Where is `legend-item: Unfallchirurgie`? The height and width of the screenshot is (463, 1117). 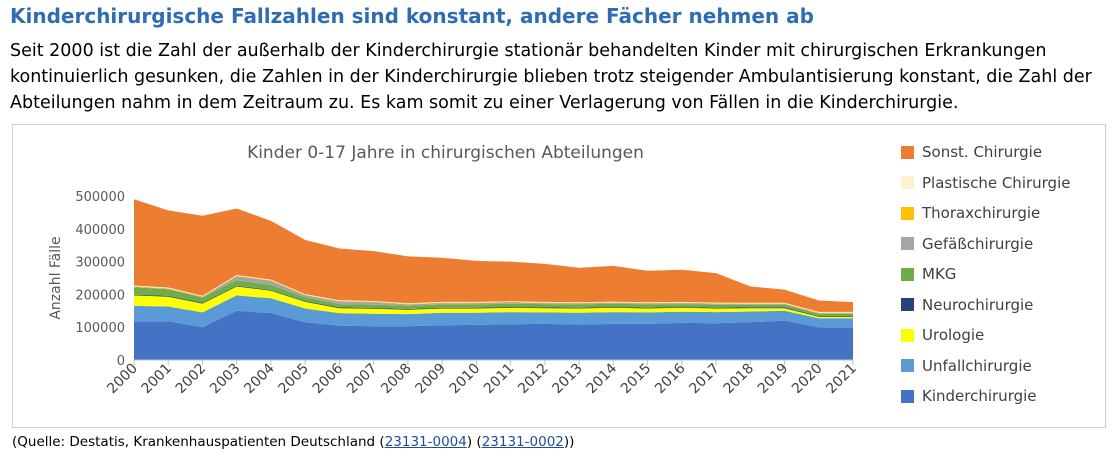
legend-item: Unfallchirurgie is located at coordinates (1001, 366).